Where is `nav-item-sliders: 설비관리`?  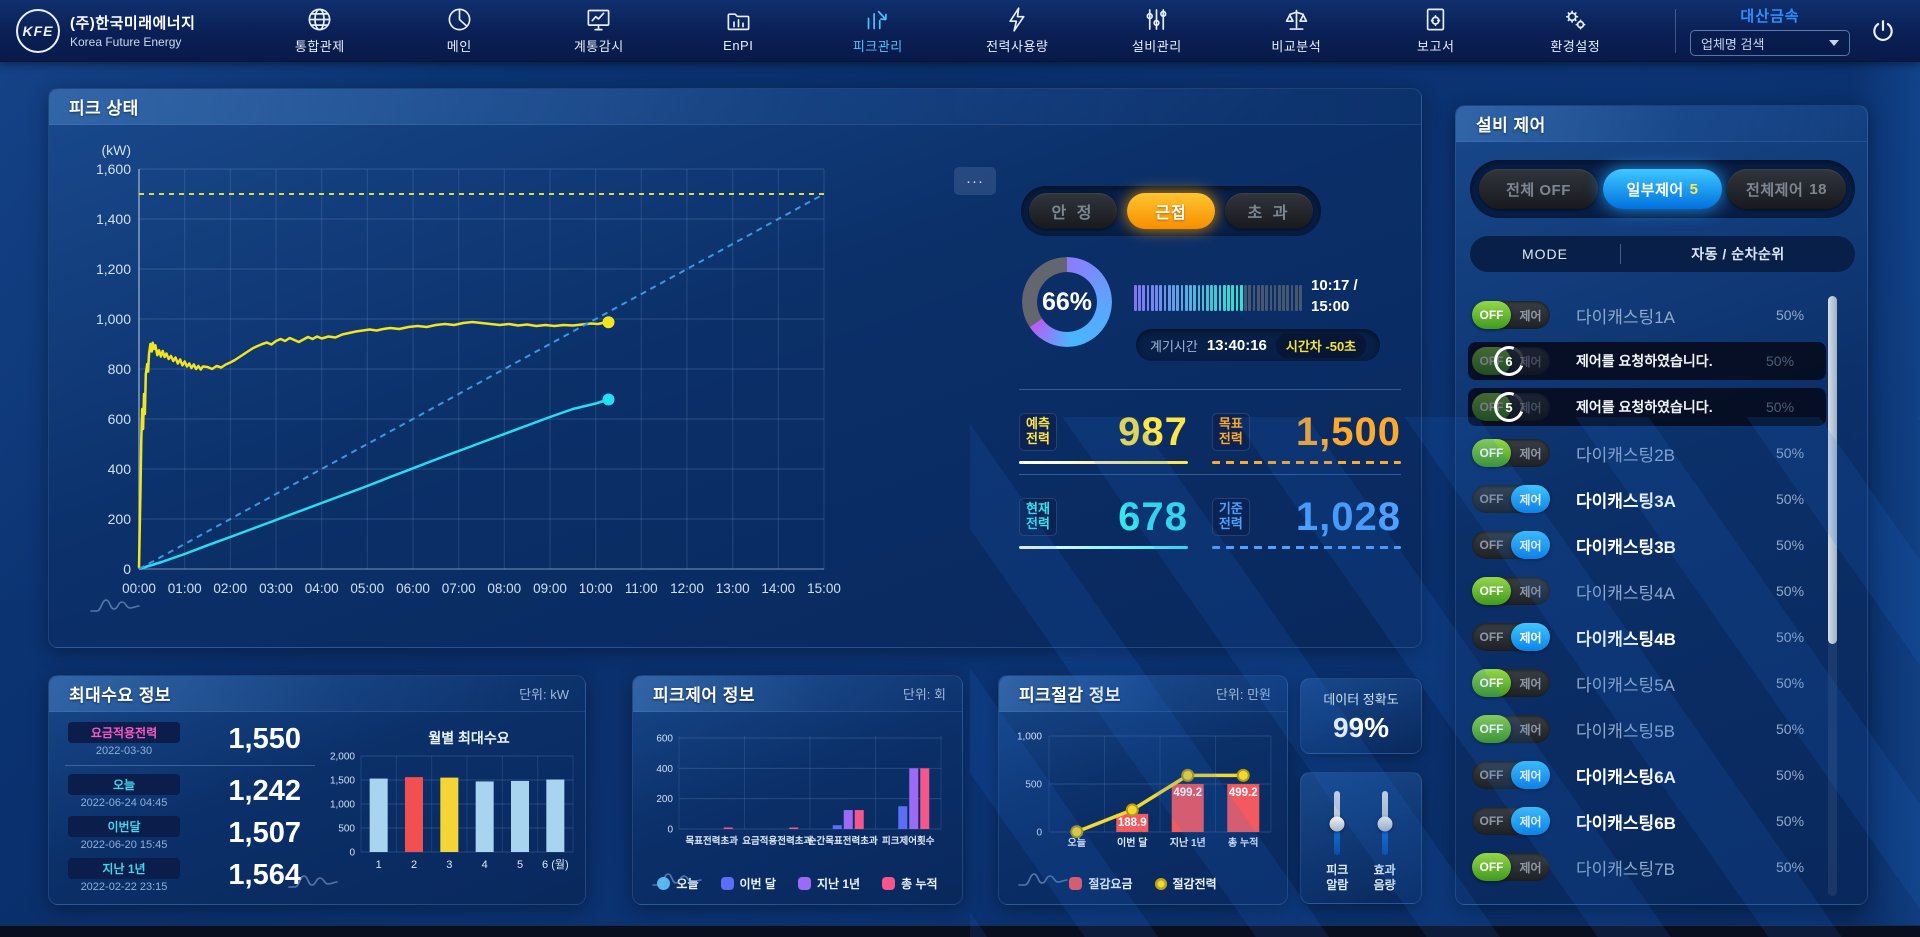
nav-item-sliders: 설비관리 is located at coordinates (1157, 30).